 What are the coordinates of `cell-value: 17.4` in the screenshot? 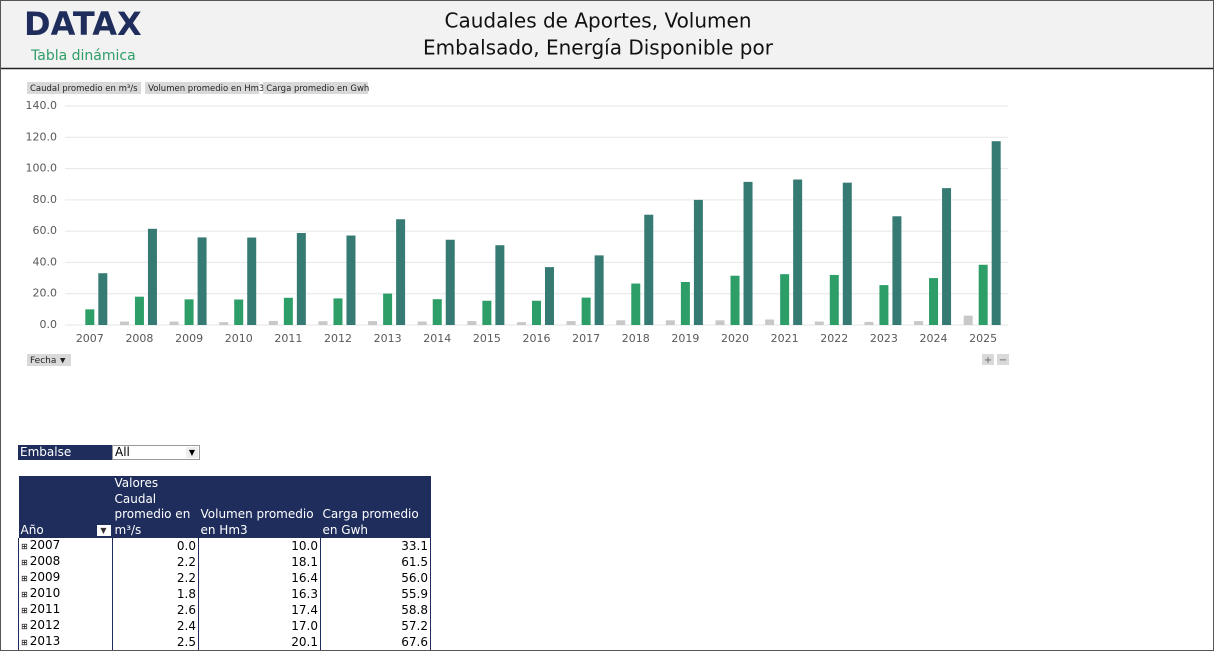 It's located at (304, 609).